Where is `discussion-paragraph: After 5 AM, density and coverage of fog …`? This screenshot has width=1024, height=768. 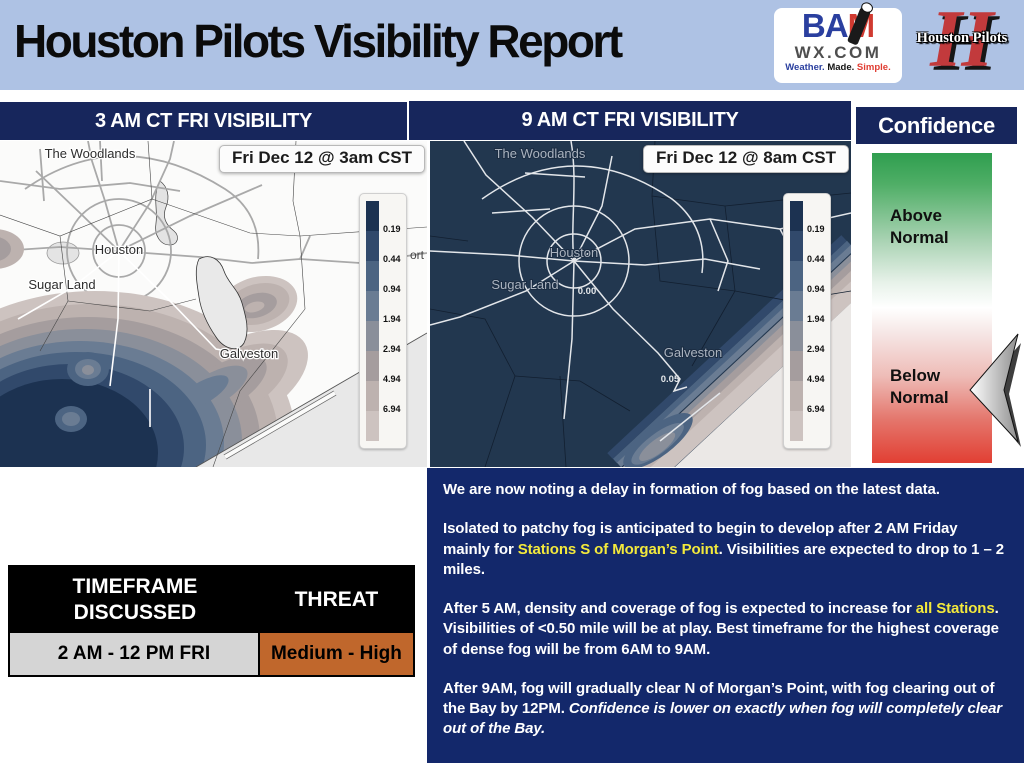 discussion-paragraph: After 5 AM, density and coverage of fog … is located at coordinates (725, 629).